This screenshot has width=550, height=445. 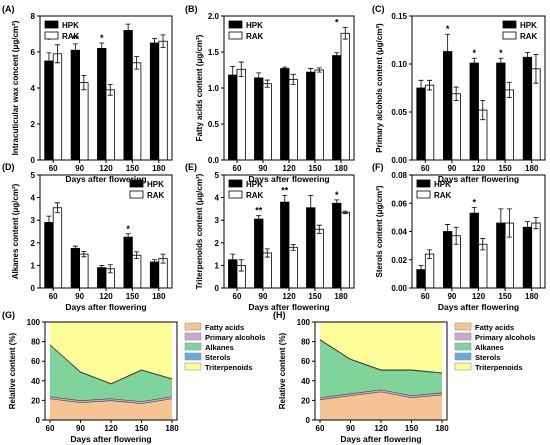 What do you see at coordinates (463, 356) in the screenshot?
I see `legend-swatch-sterols` at bounding box center [463, 356].